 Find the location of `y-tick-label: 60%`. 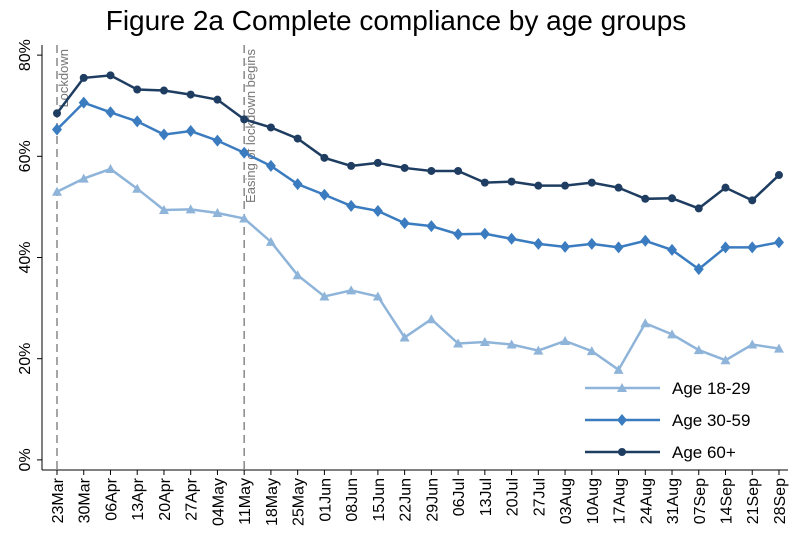

y-tick-label: 60% is located at coordinates (25, 156).